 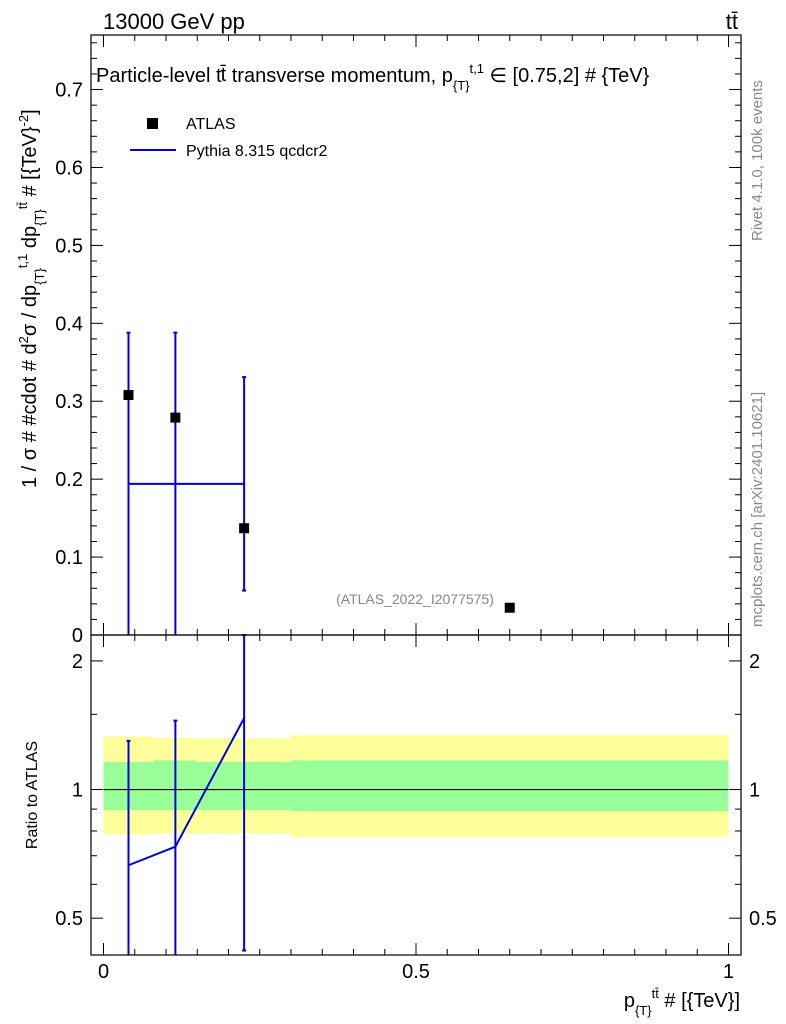 I want to click on title-part-2: transverse momentum, p, so click(x=339, y=76).